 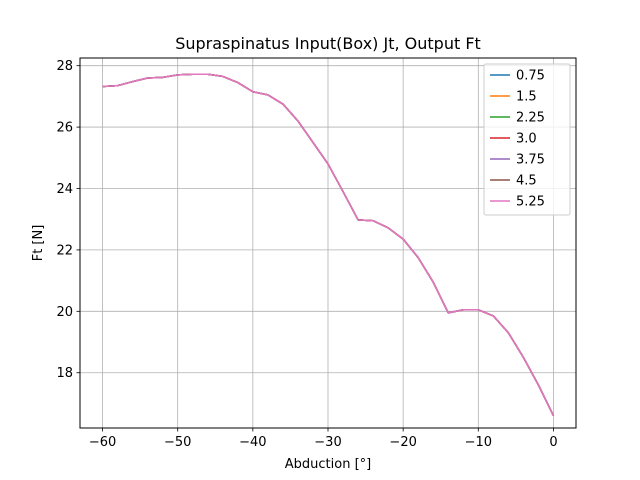 I want to click on y-tick-label: 28, so click(x=64, y=66).